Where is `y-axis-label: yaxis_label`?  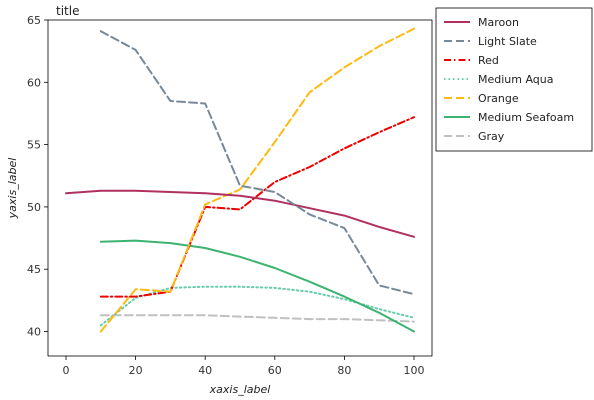 y-axis-label: yaxis_label is located at coordinates (12, 189).